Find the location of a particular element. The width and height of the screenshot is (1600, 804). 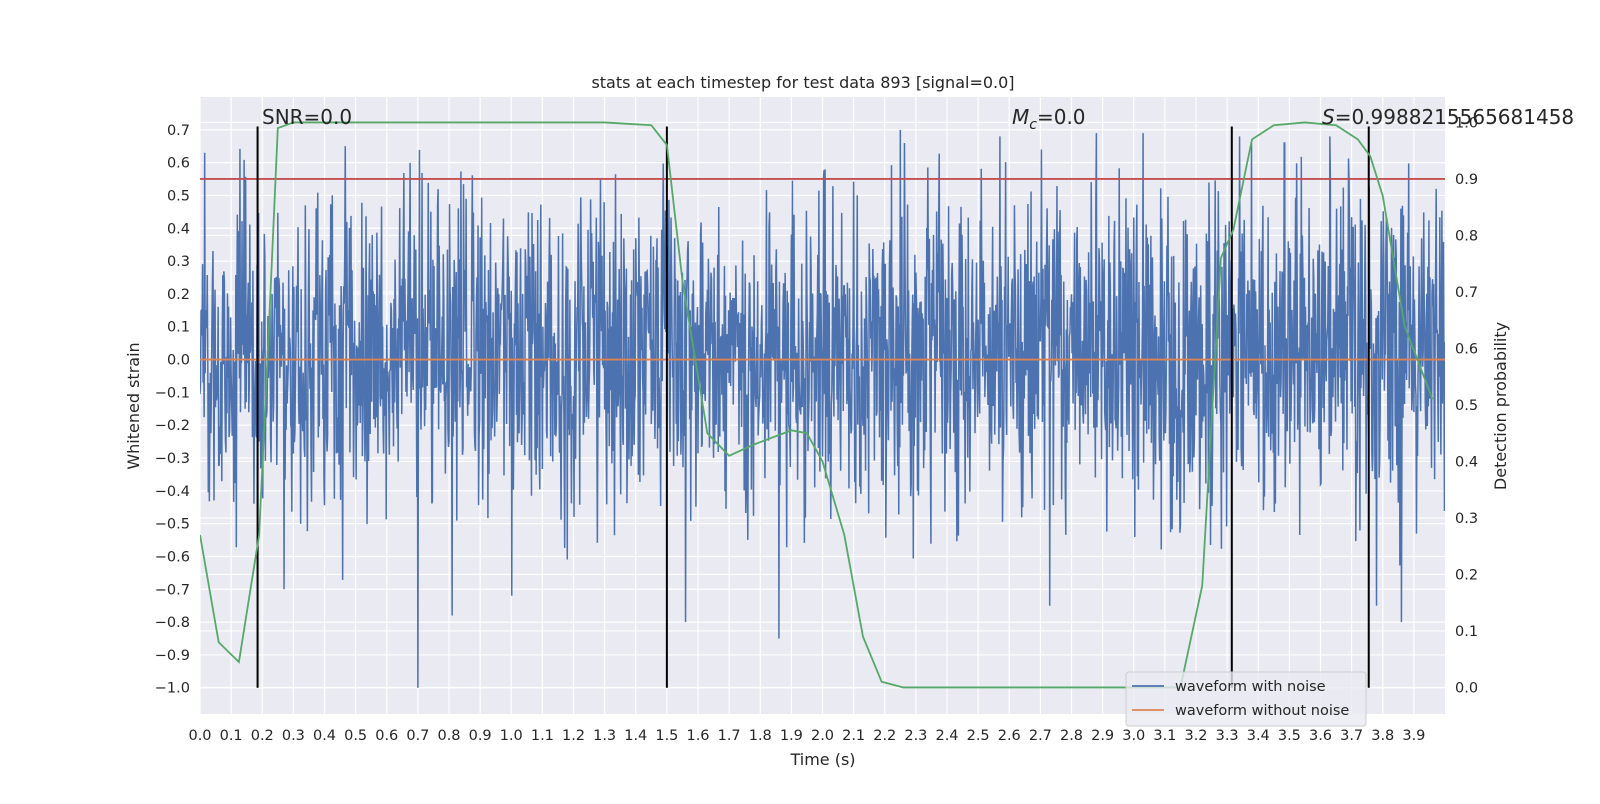

x-axis-label: Time (s) is located at coordinates (822, 759).